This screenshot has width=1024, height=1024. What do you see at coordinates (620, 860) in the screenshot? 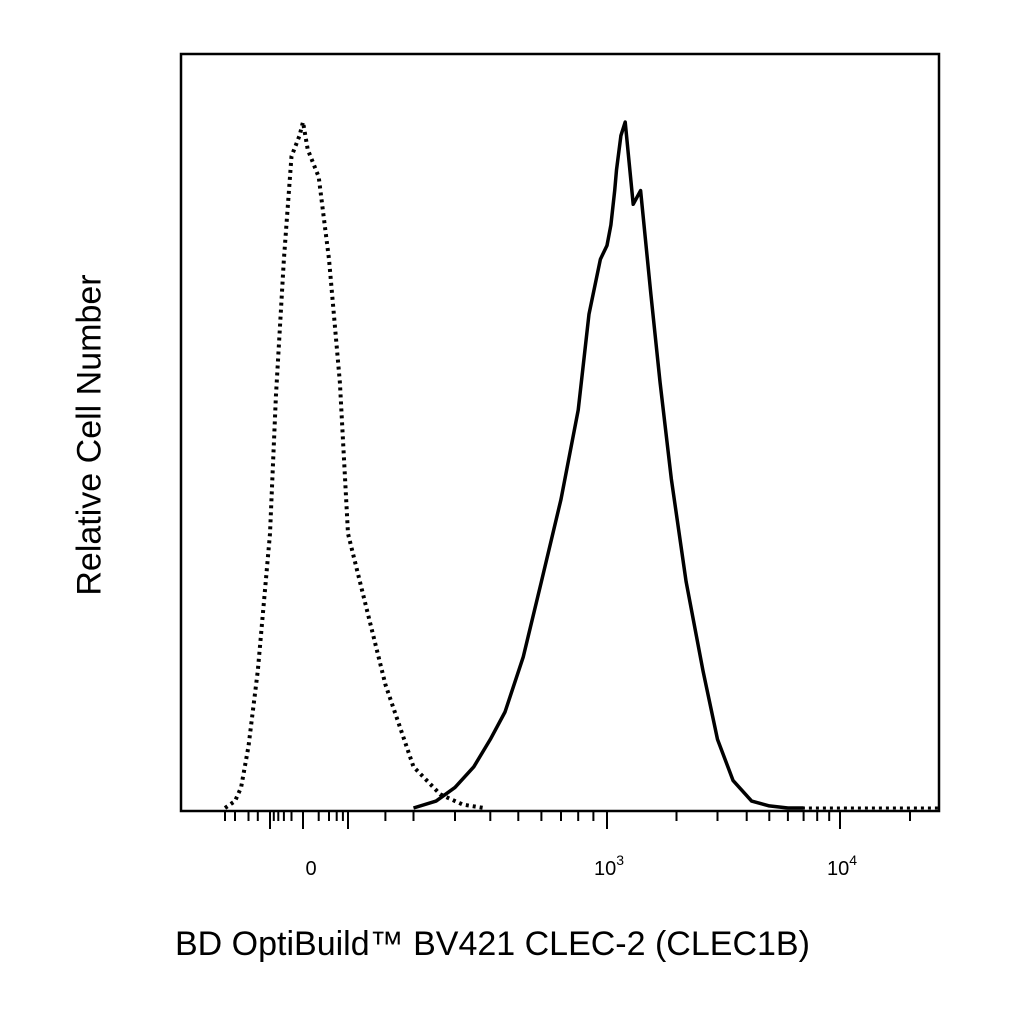
I see `x-tick-label-exponent: 3` at bounding box center [620, 860].